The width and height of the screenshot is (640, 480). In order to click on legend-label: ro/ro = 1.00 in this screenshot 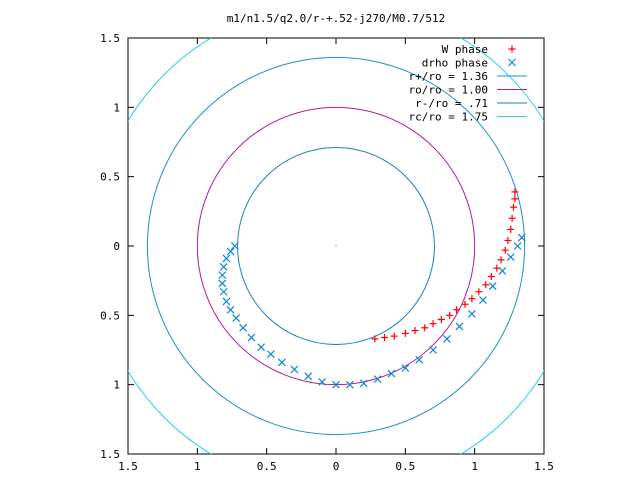, I will do `click(448, 90)`.